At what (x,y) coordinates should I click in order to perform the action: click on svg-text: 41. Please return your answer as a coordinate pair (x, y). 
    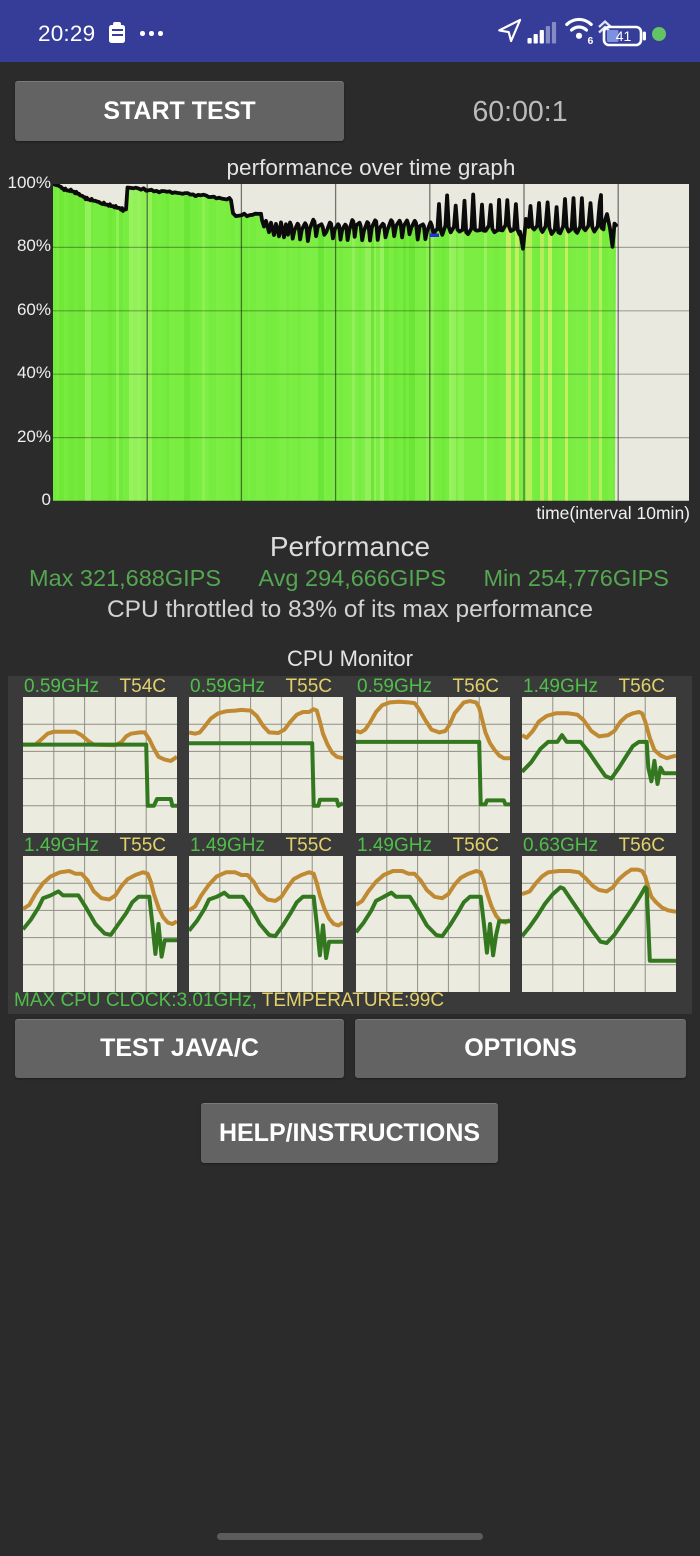
    Looking at the image, I should click on (624, 36).